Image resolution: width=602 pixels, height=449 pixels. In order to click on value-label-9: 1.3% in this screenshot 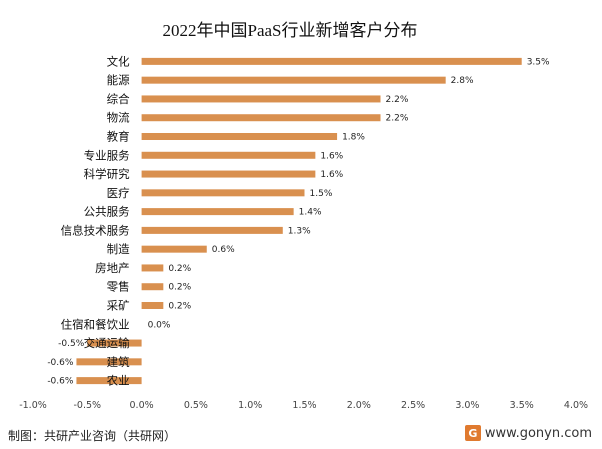, I will do `click(299, 231)`.